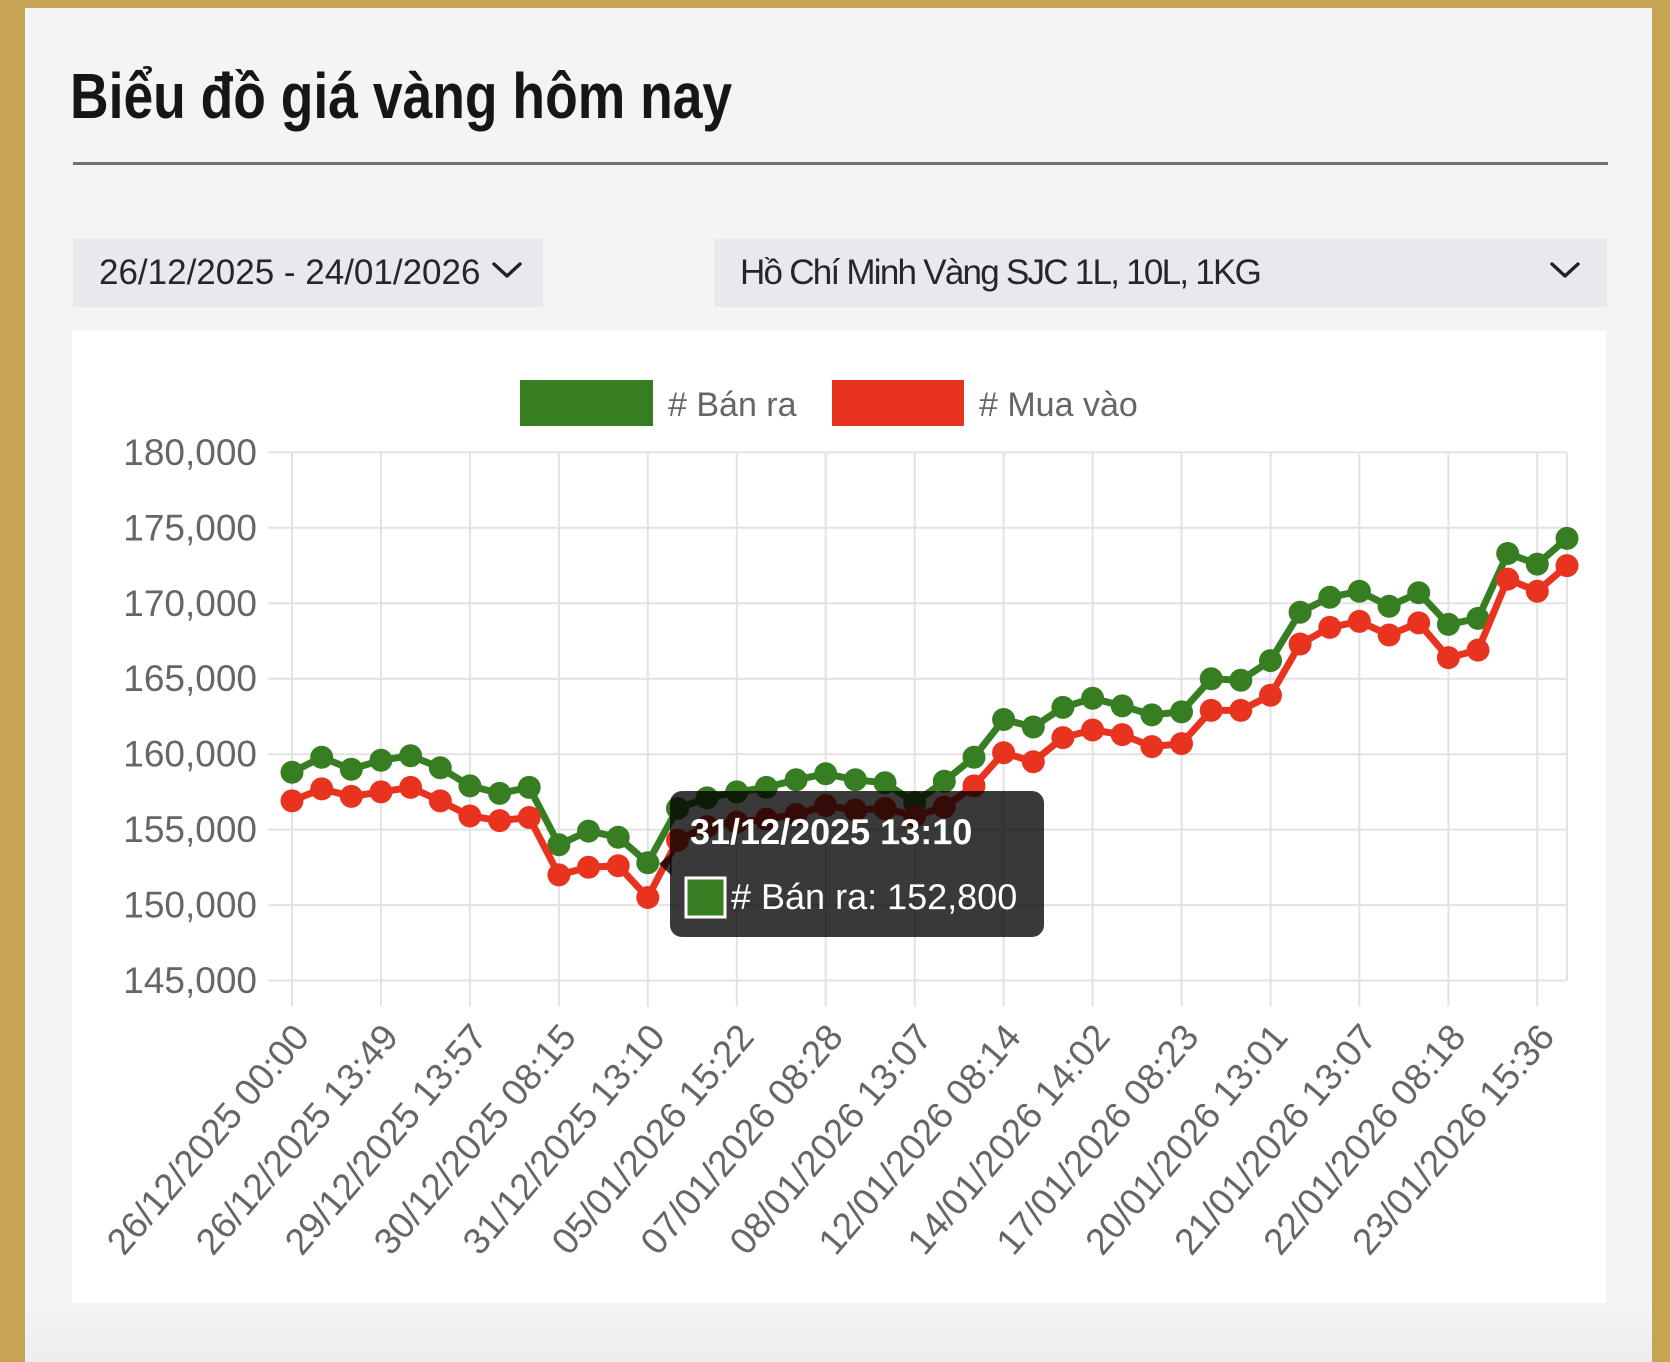 This screenshot has height=1362, width=1670. I want to click on svg-text: 145,000, so click(190, 980).